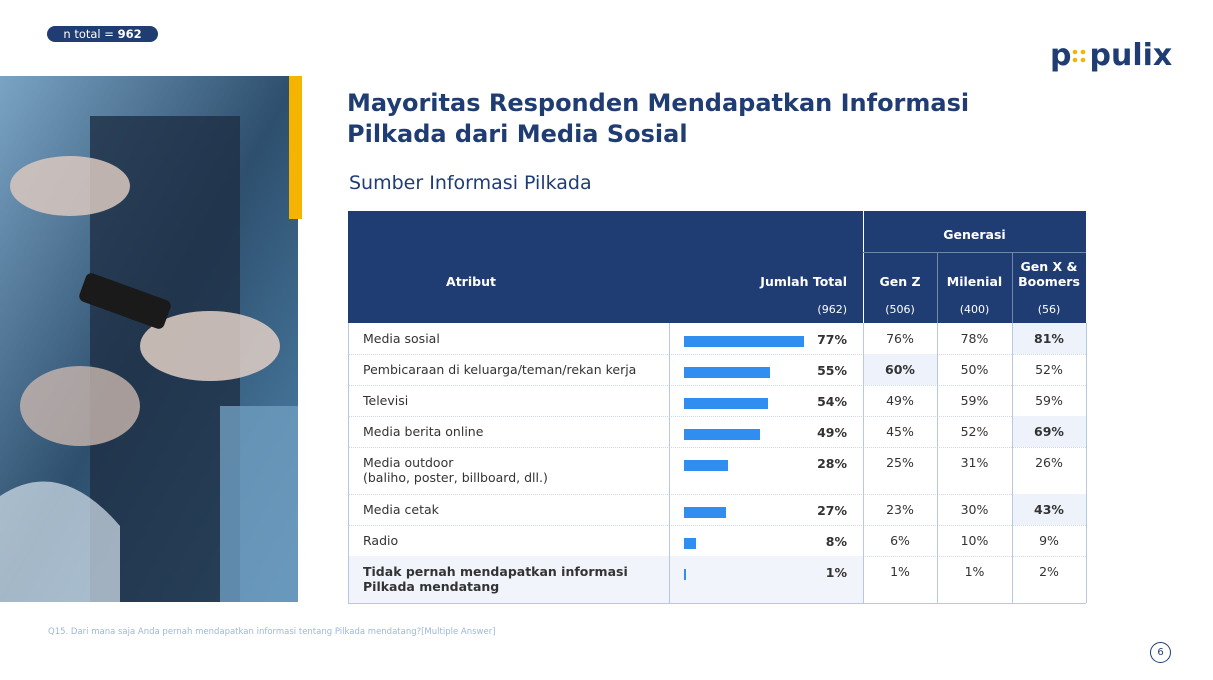 The width and height of the screenshot is (1213, 680). I want to click on header-cell: (56), so click(1049, 309).